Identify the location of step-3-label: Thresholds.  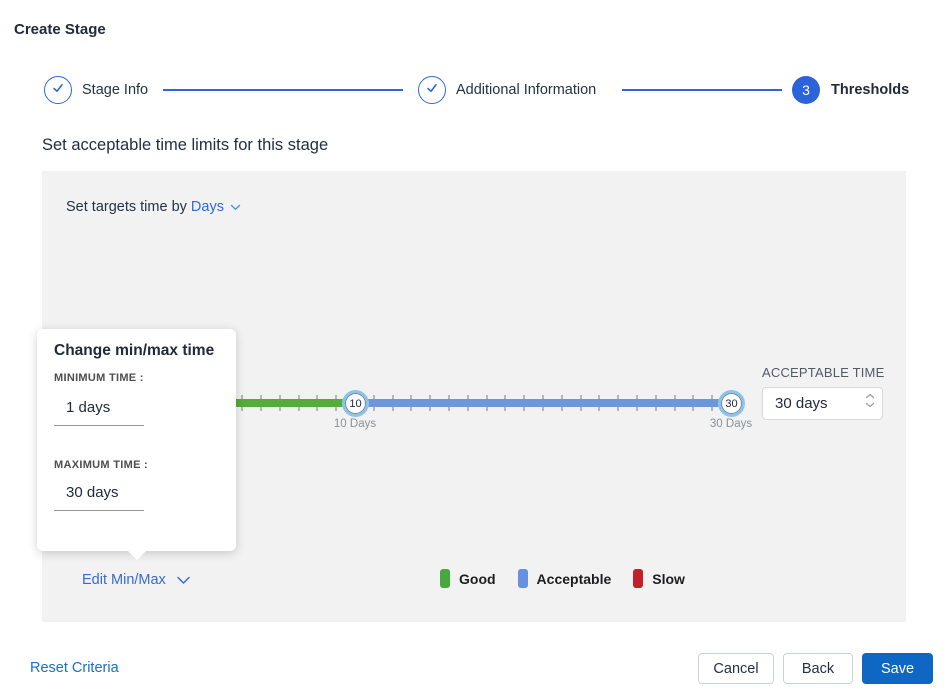
(870, 90).